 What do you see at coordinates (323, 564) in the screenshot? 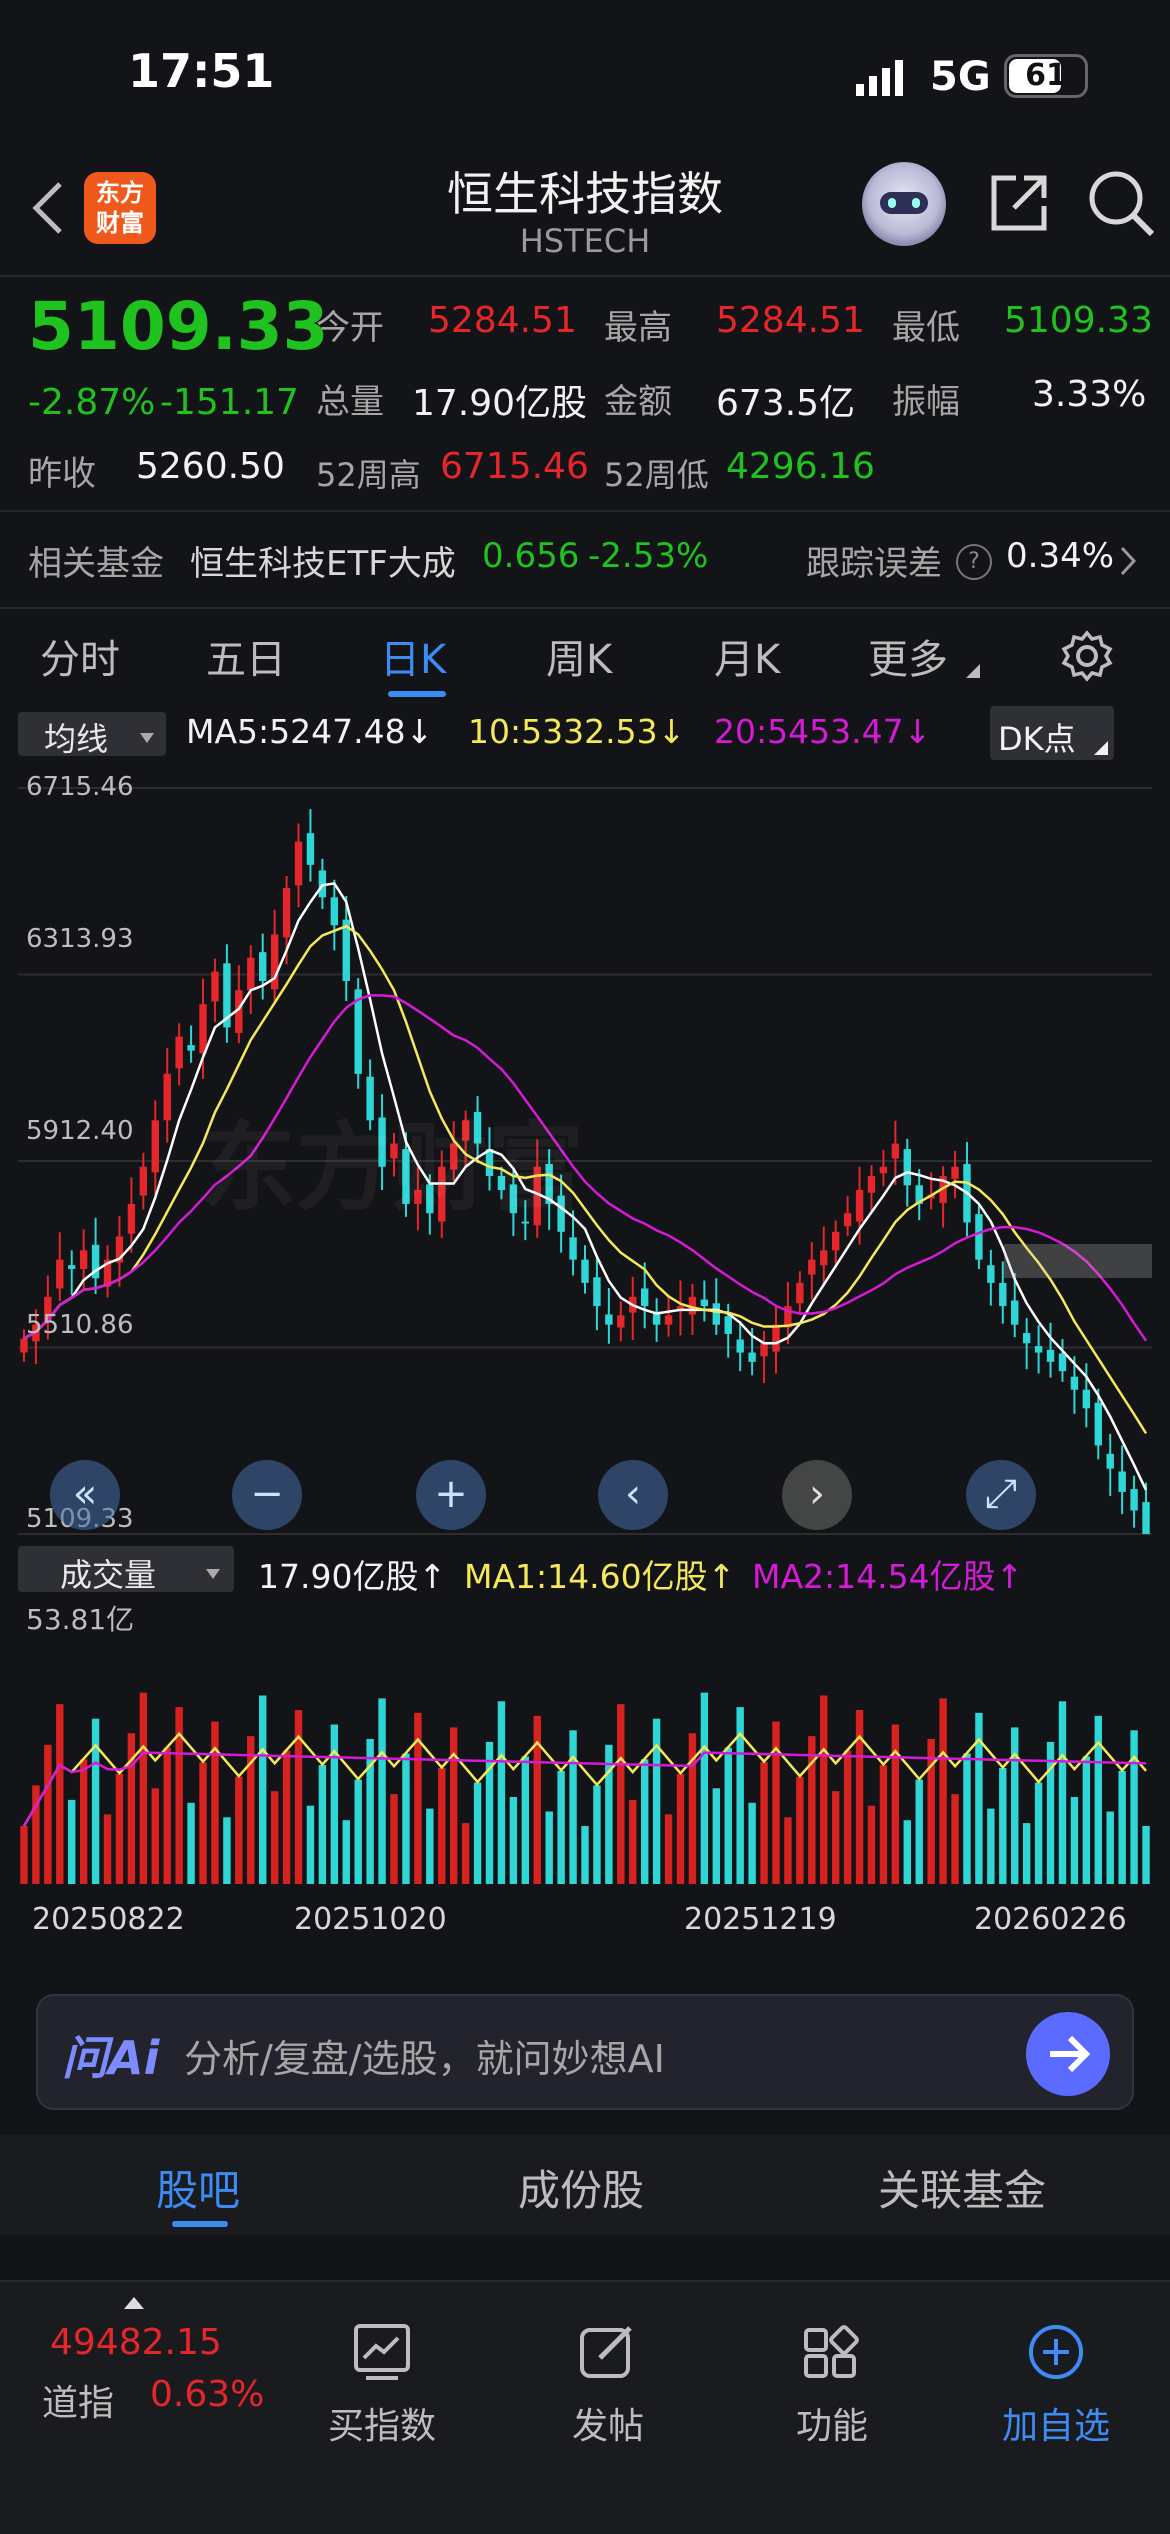
I see `fund-name: 恒生科技ETF大成` at bounding box center [323, 564].